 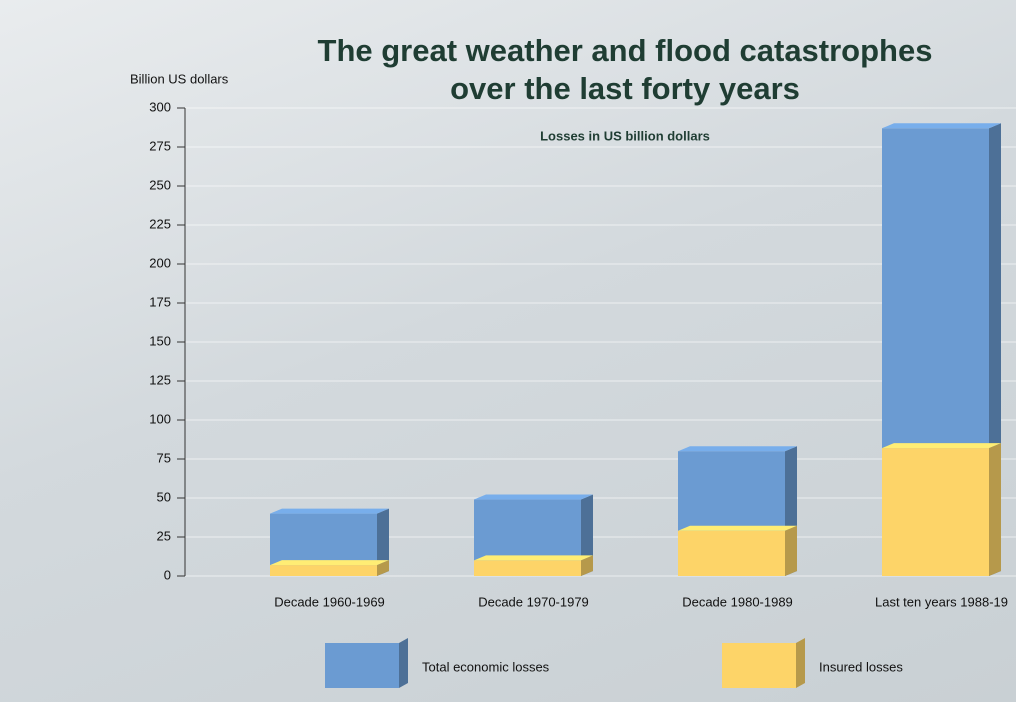 What do you see at coordinates (737, 601) in the screenshot?
I see `x-tick-label: Decade 1980-1989` at bounding box center [737, 601].